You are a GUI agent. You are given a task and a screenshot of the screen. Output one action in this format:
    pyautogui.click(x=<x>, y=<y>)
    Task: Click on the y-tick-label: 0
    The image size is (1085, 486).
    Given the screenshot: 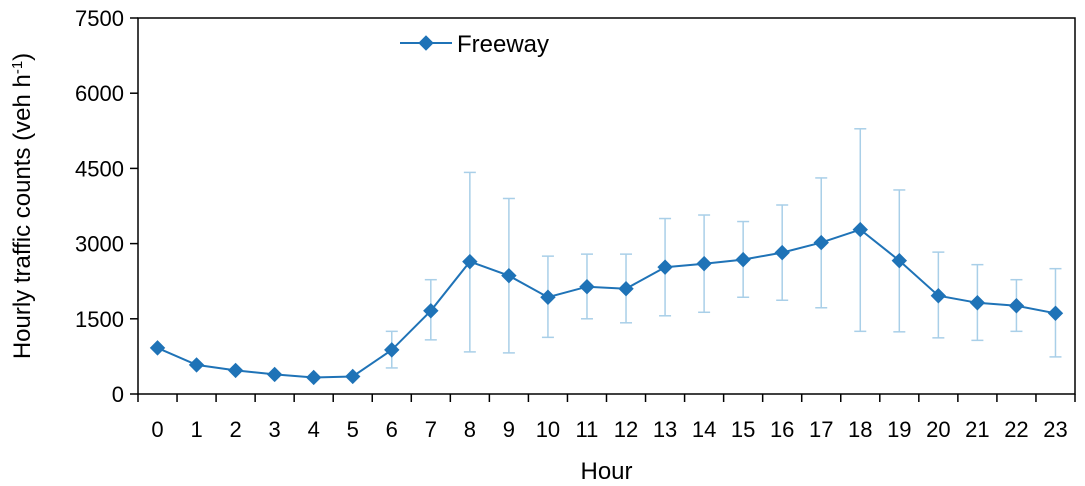 What is the action you would take?
    pyautogui.click(x=118, y=394)
    